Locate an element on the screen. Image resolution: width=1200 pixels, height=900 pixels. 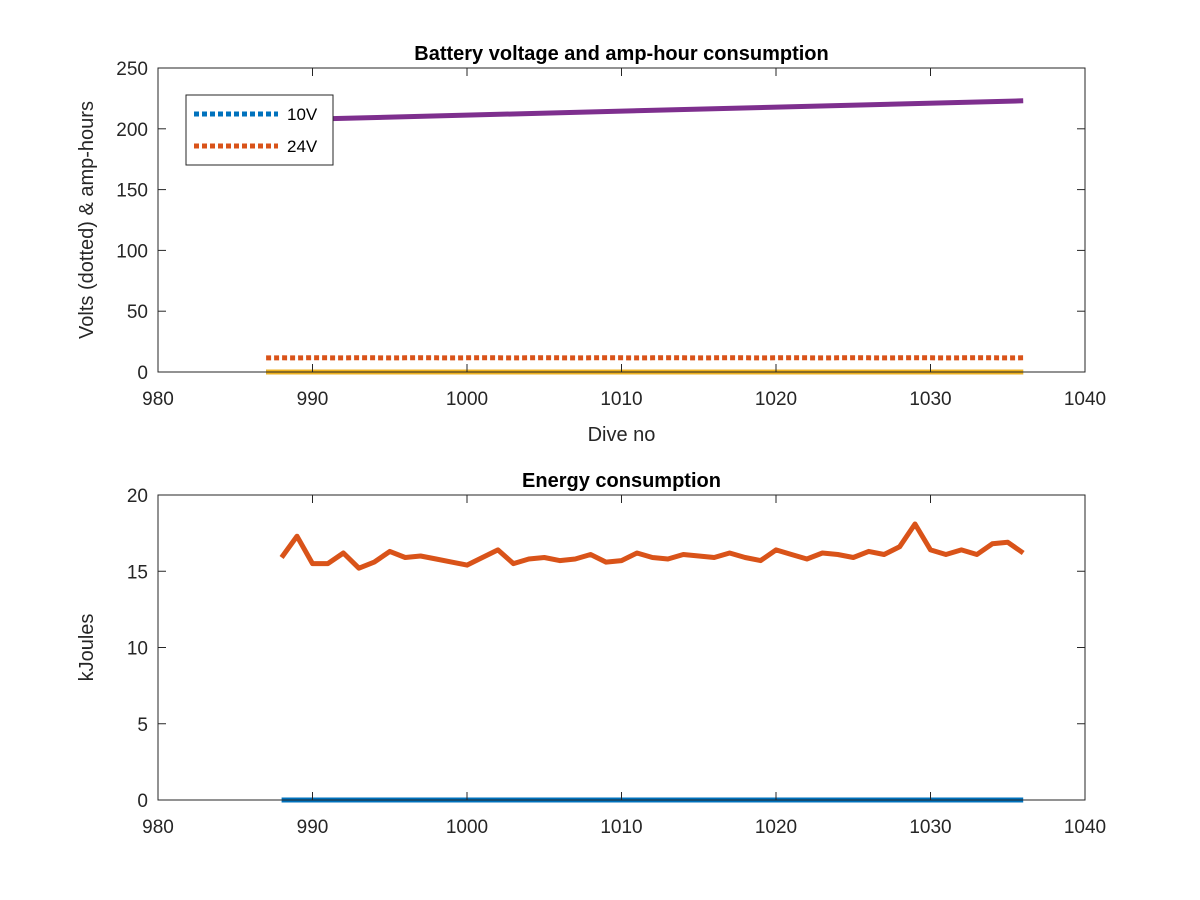
y-tick-label: 200 is located at coordinates (132, 130).